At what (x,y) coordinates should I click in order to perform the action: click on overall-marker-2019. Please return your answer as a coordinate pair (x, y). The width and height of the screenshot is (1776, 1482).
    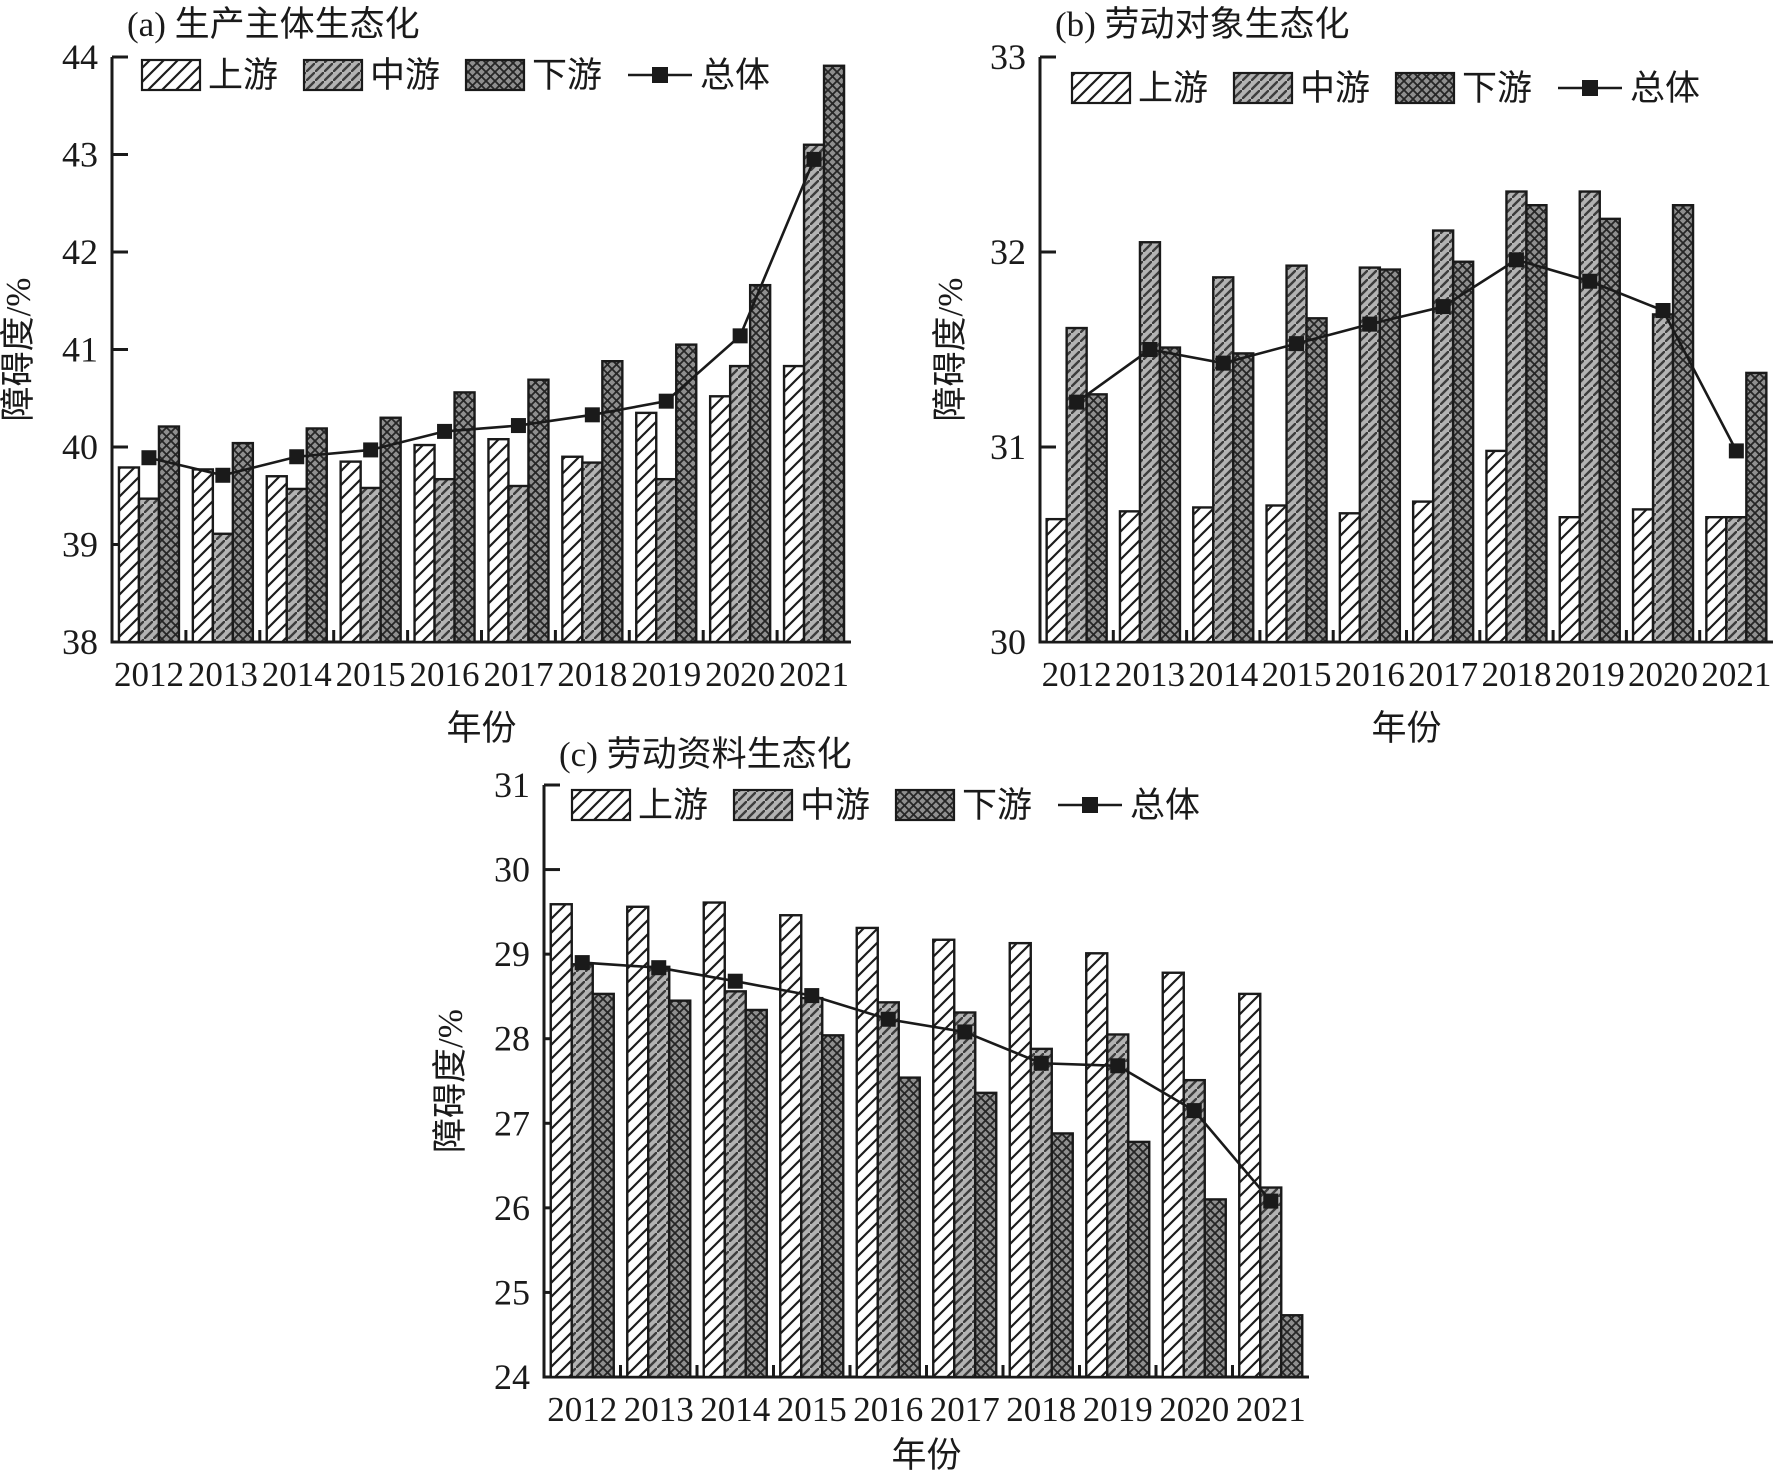
    Looking at the image, I should click on (666, 401).